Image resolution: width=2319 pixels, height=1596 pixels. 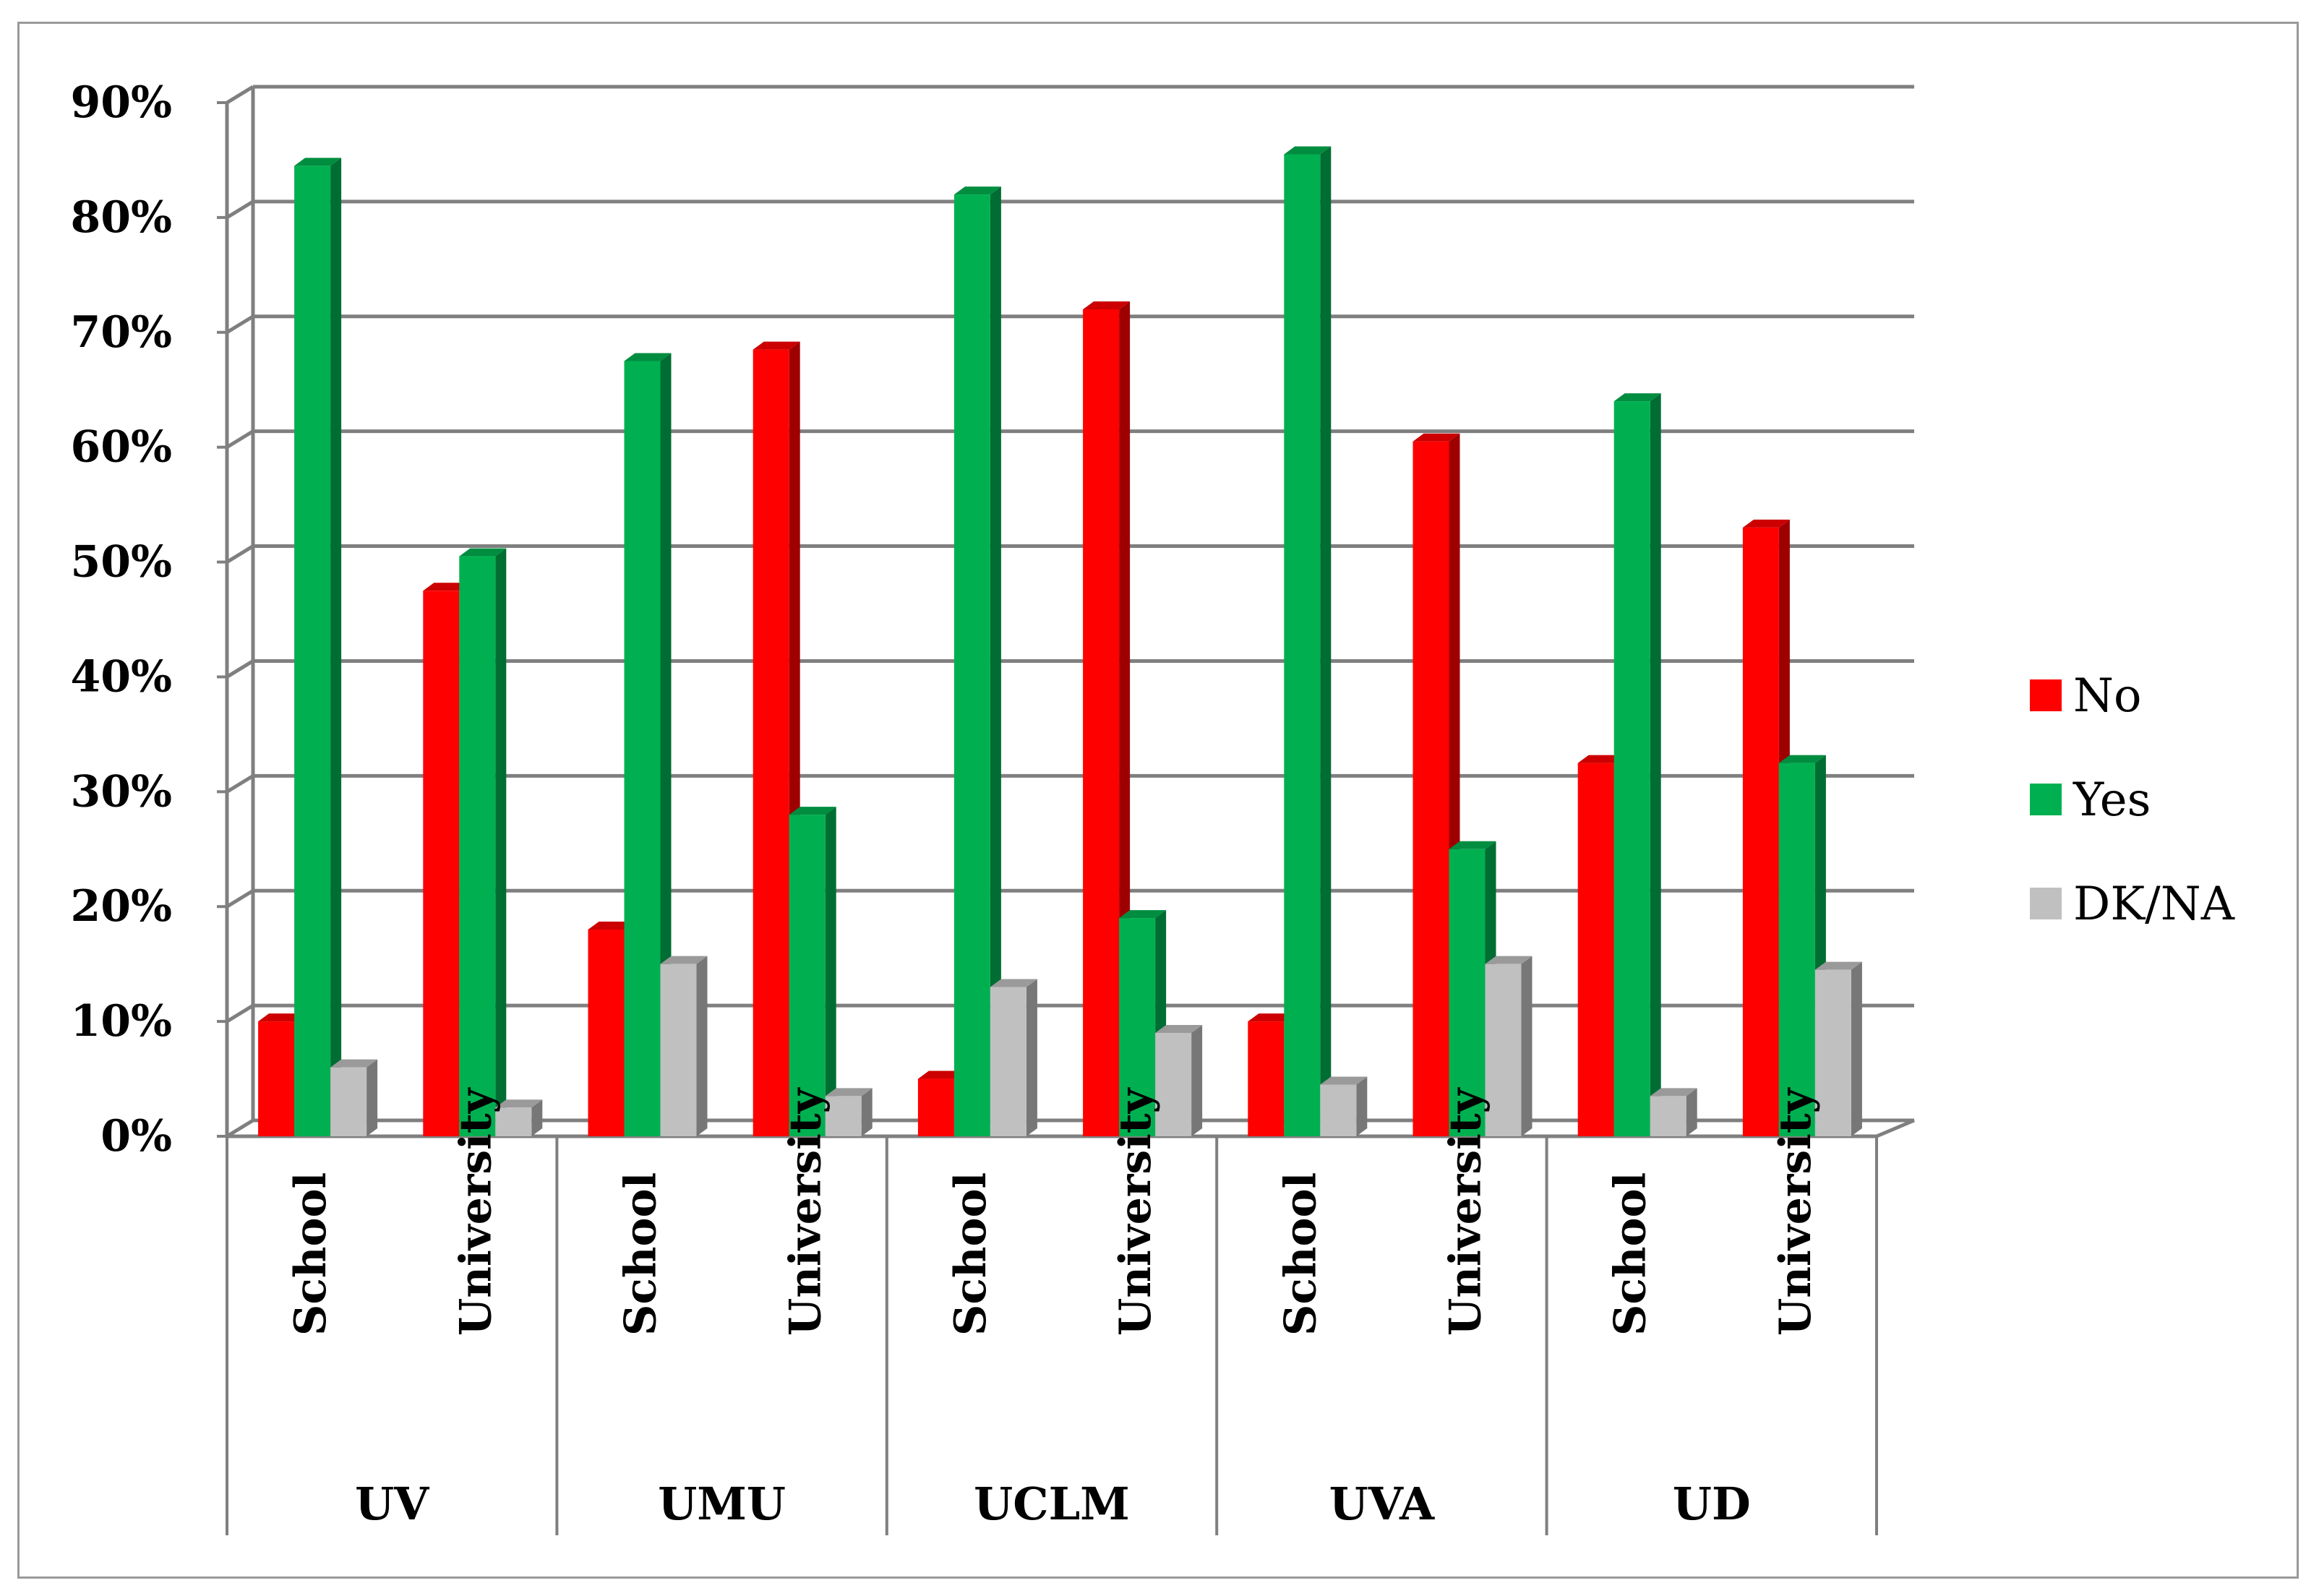 What do you see at coordinates (121, 676) in the screenshot?
I see `y-tick-label: 40%` at bounding box center [121, 676].